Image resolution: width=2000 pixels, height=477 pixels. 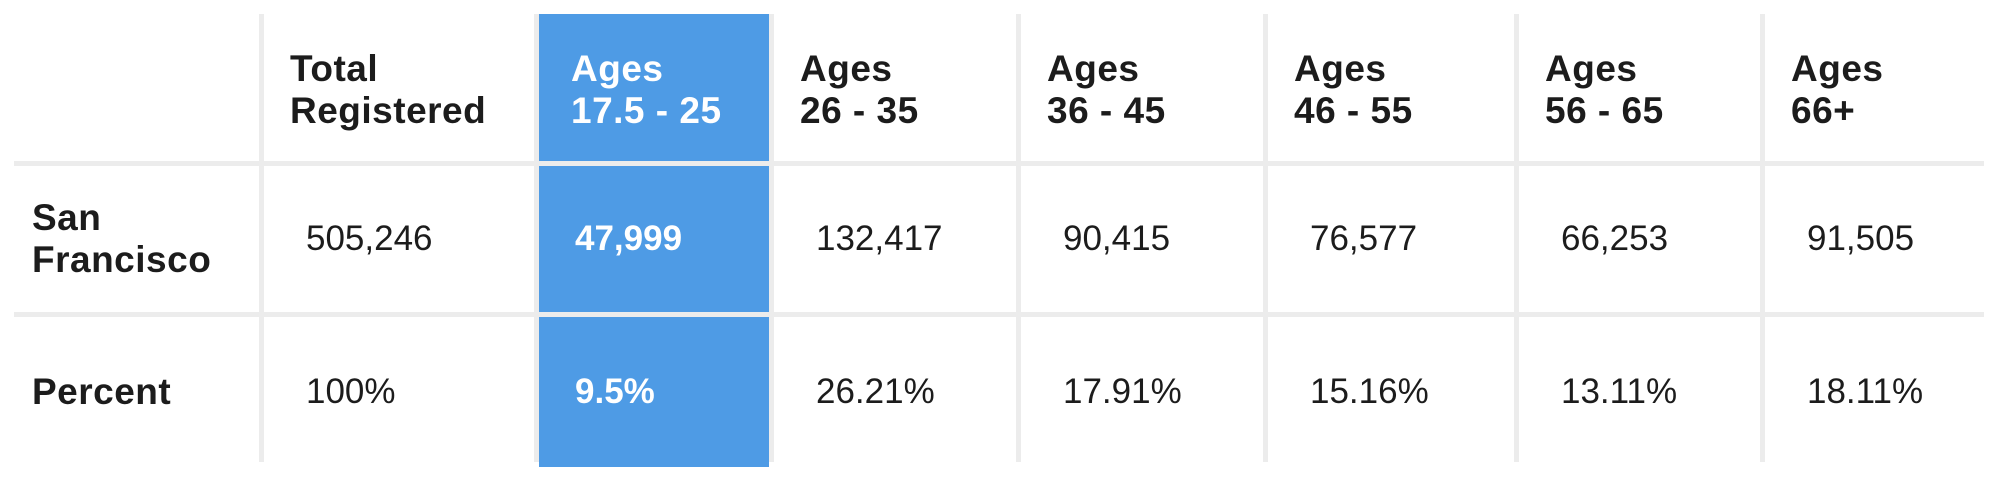 I want to click on header-total-registered: Total Registered, so click(x=399, y=87).